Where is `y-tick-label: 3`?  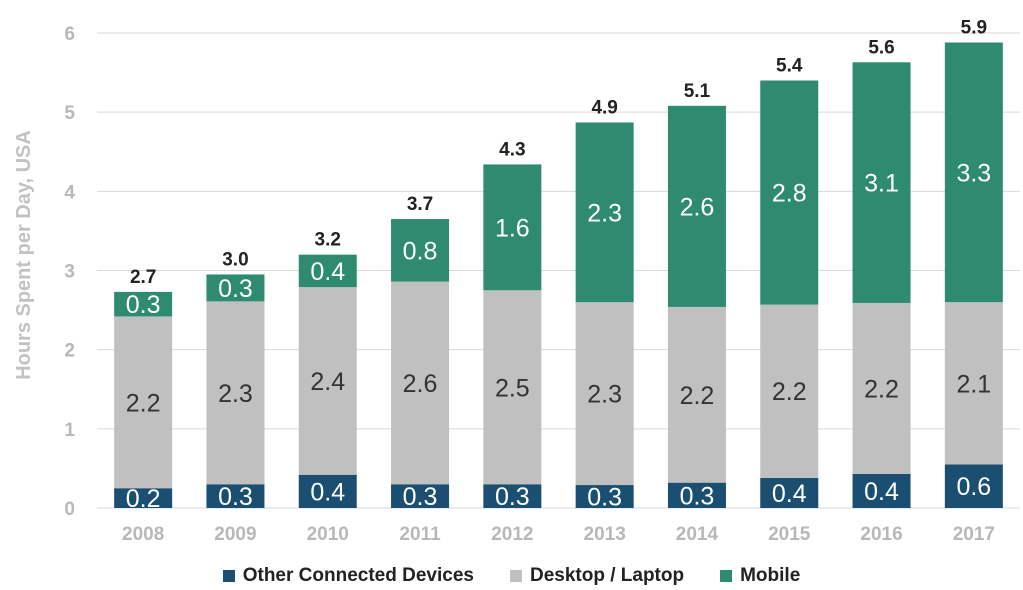 y-tick-label: 3 is located at coordinates (69, 272).